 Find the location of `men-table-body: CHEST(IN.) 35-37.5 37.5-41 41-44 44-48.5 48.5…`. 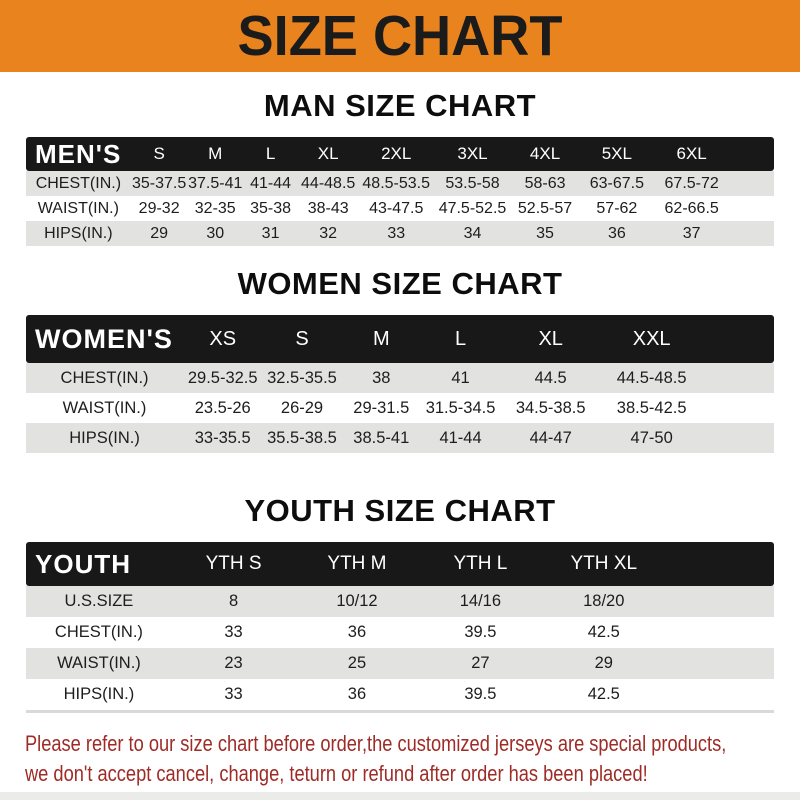

men-table-body: CHEST(IN.) 35-37.5 37.5-41 41-44 44-48.5 48.5… is located at coordinates (400, 208).